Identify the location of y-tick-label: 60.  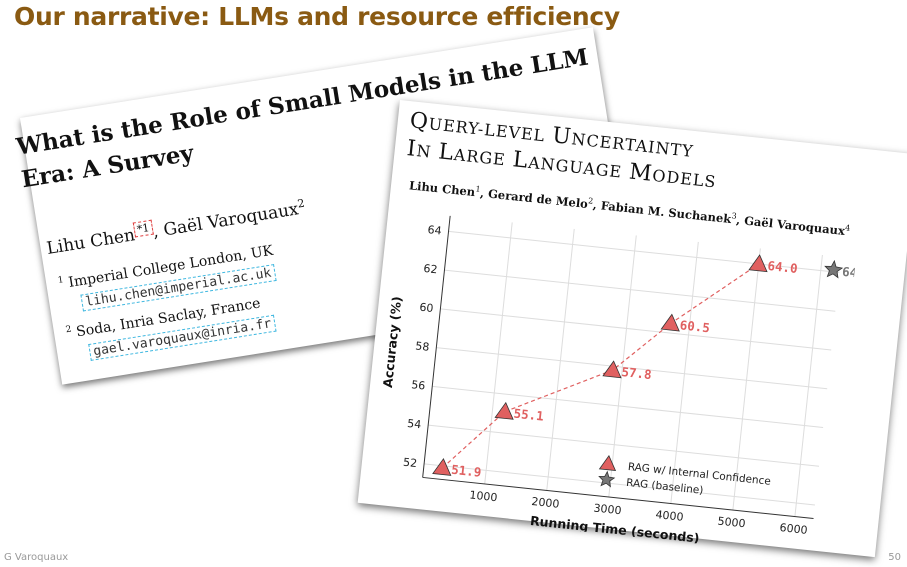
(426, 308).